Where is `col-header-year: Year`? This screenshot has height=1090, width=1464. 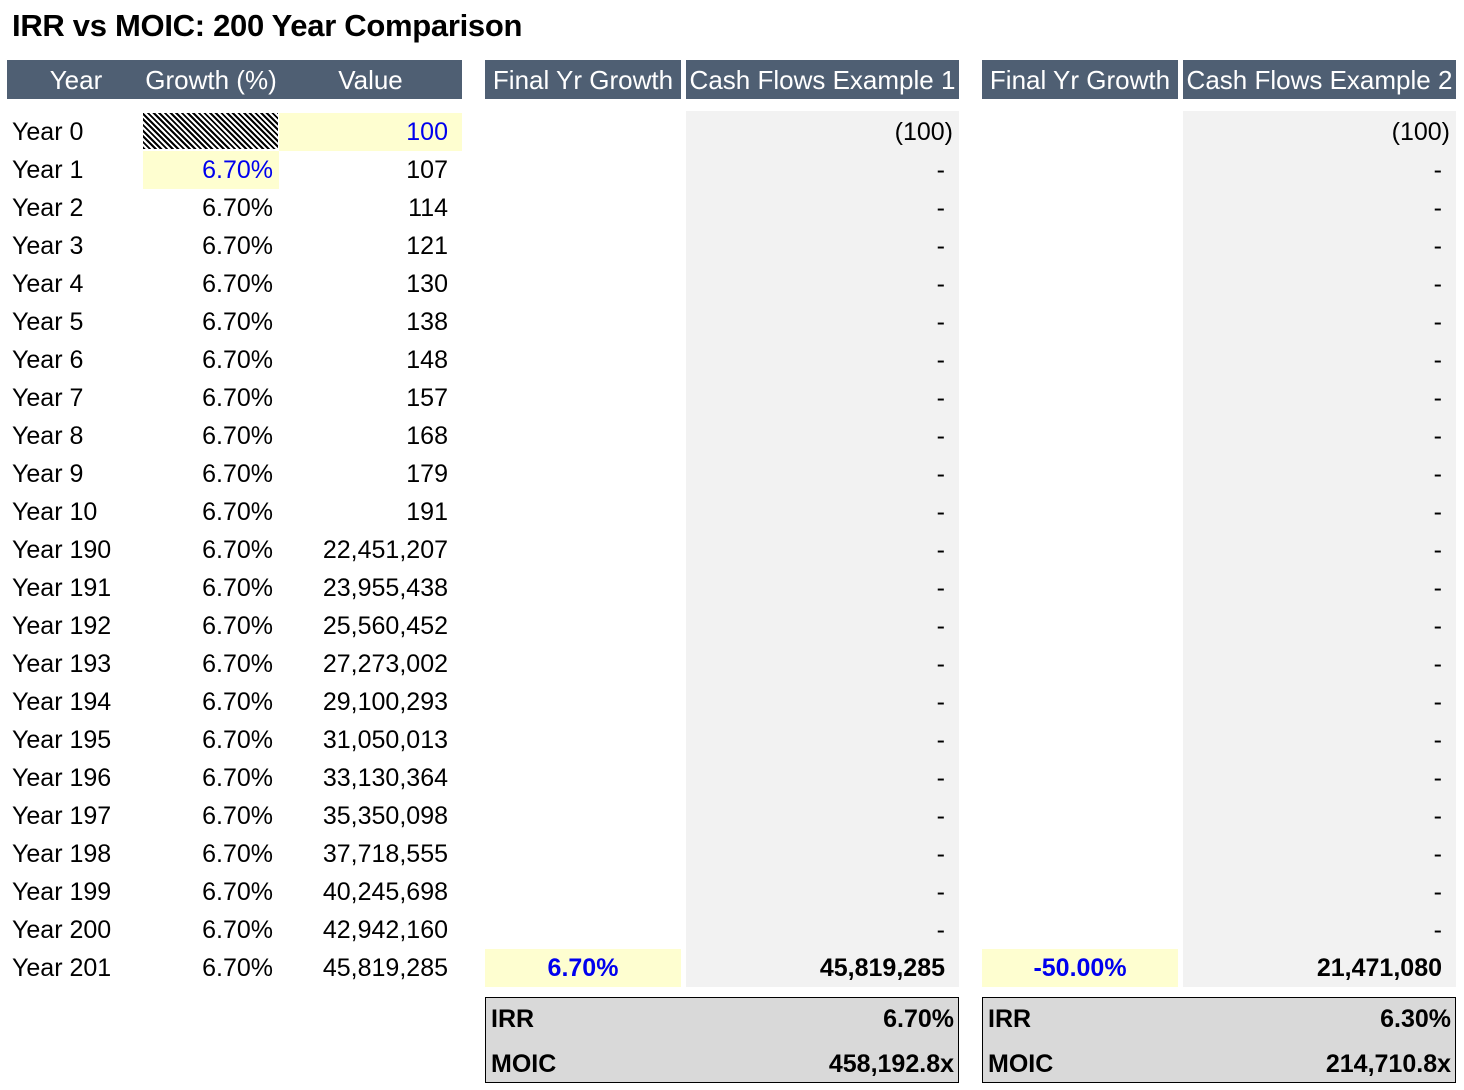
col-header-year: Year is located at coordinates (76, 80).